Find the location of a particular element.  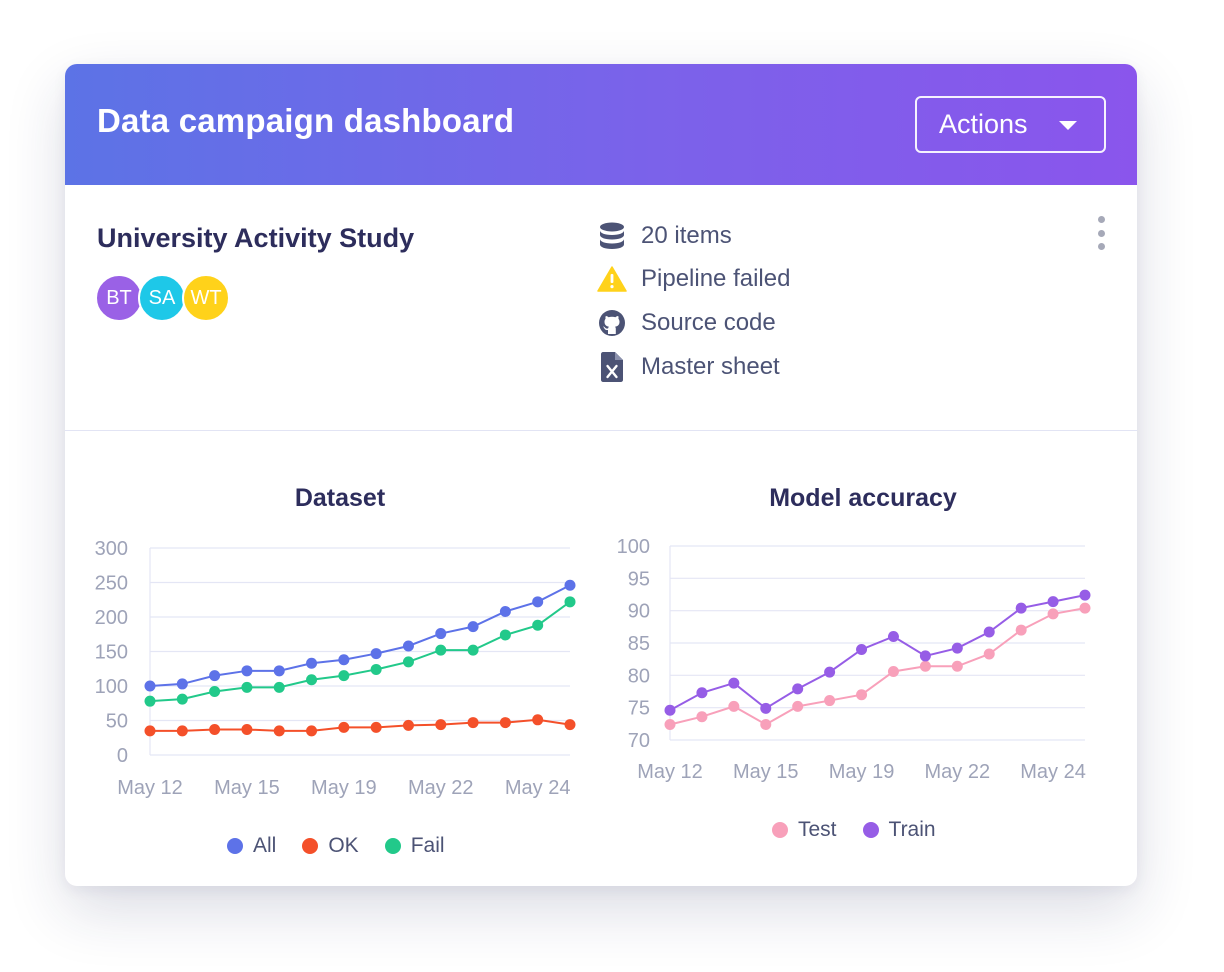

accuracy-legend: Test Train is located at coordinates (854, 830).